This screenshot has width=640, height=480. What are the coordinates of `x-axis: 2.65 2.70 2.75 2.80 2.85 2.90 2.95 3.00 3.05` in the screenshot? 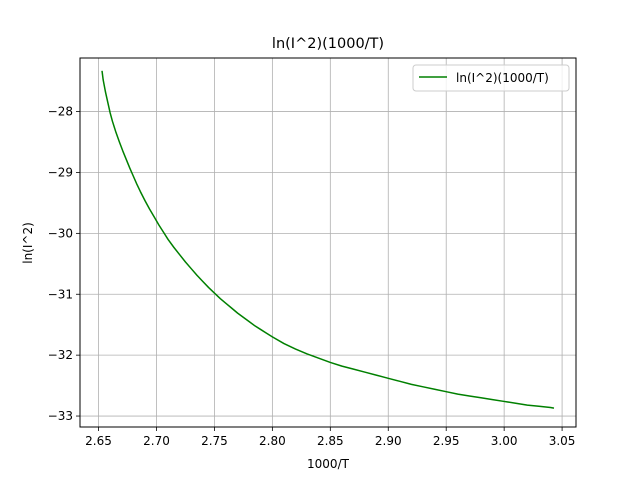 It's located at (330, 437).